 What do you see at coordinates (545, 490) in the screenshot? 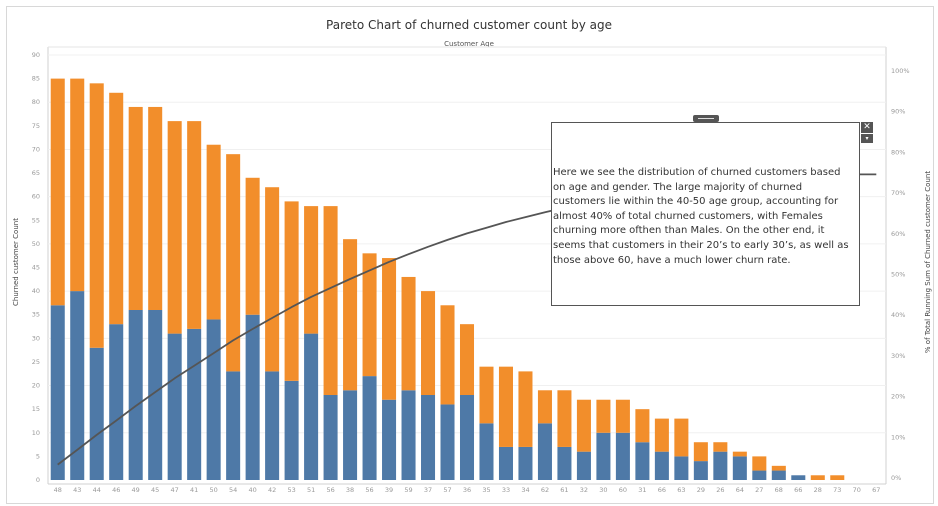
I see `x-tick-label: 62` at bounding box center [545, 490].